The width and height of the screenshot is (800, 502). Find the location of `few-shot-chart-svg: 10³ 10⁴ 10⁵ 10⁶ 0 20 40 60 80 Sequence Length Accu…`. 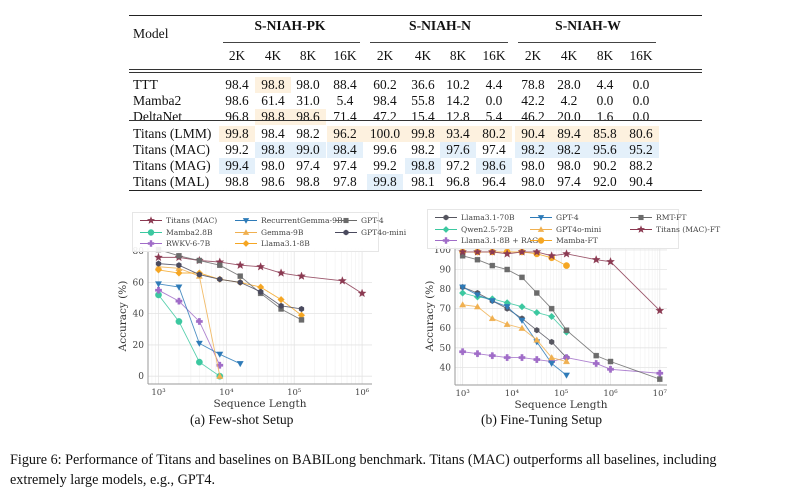

few-shot-chart-svg: 10³ 10⁴ 10⁵ 10⁶ 0 20 40 60 80 Sequence Length Accu… is located at coordinates (244, 328).